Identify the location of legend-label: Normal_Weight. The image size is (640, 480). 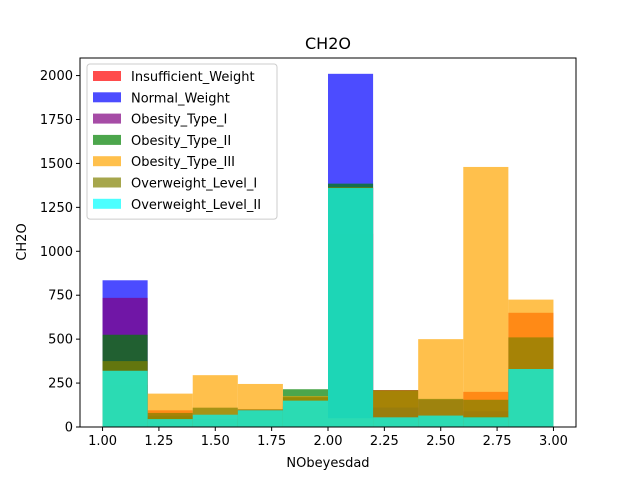
(180, 98).